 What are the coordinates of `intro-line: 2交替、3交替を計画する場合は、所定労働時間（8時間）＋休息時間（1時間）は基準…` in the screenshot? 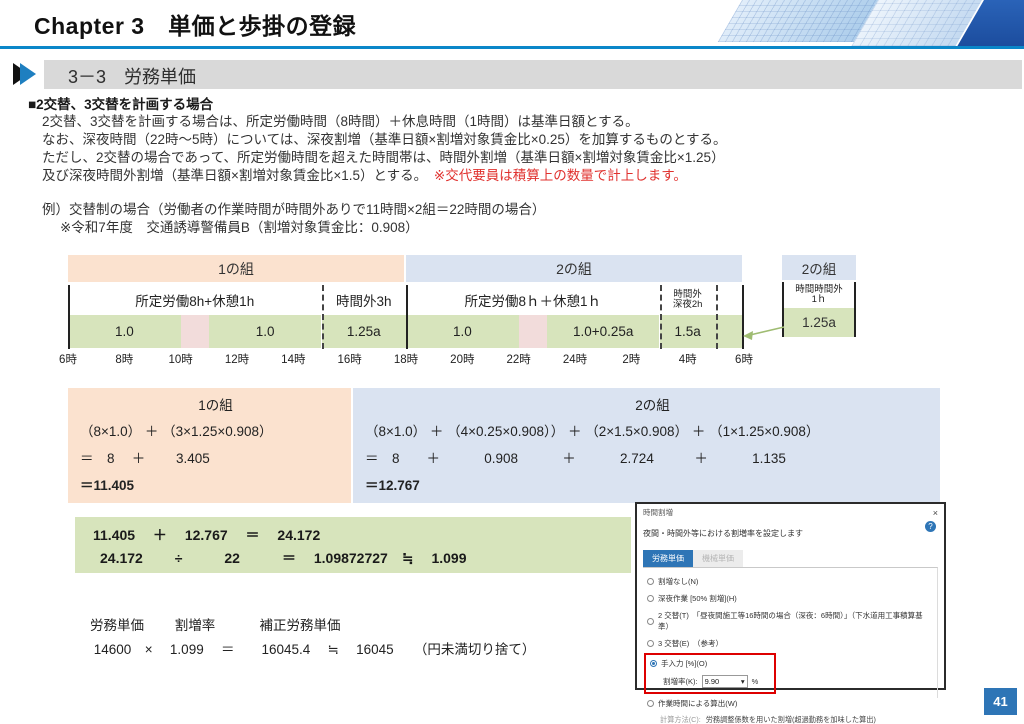 It's located at (340, 121).